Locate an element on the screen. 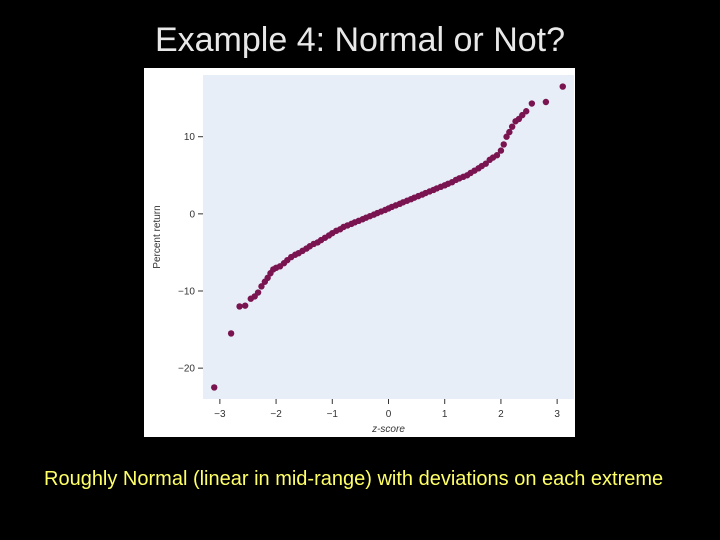 The height and width of the screenshot is (540, 720). x-tick-label: 3 is located at coordinates (557, 414).